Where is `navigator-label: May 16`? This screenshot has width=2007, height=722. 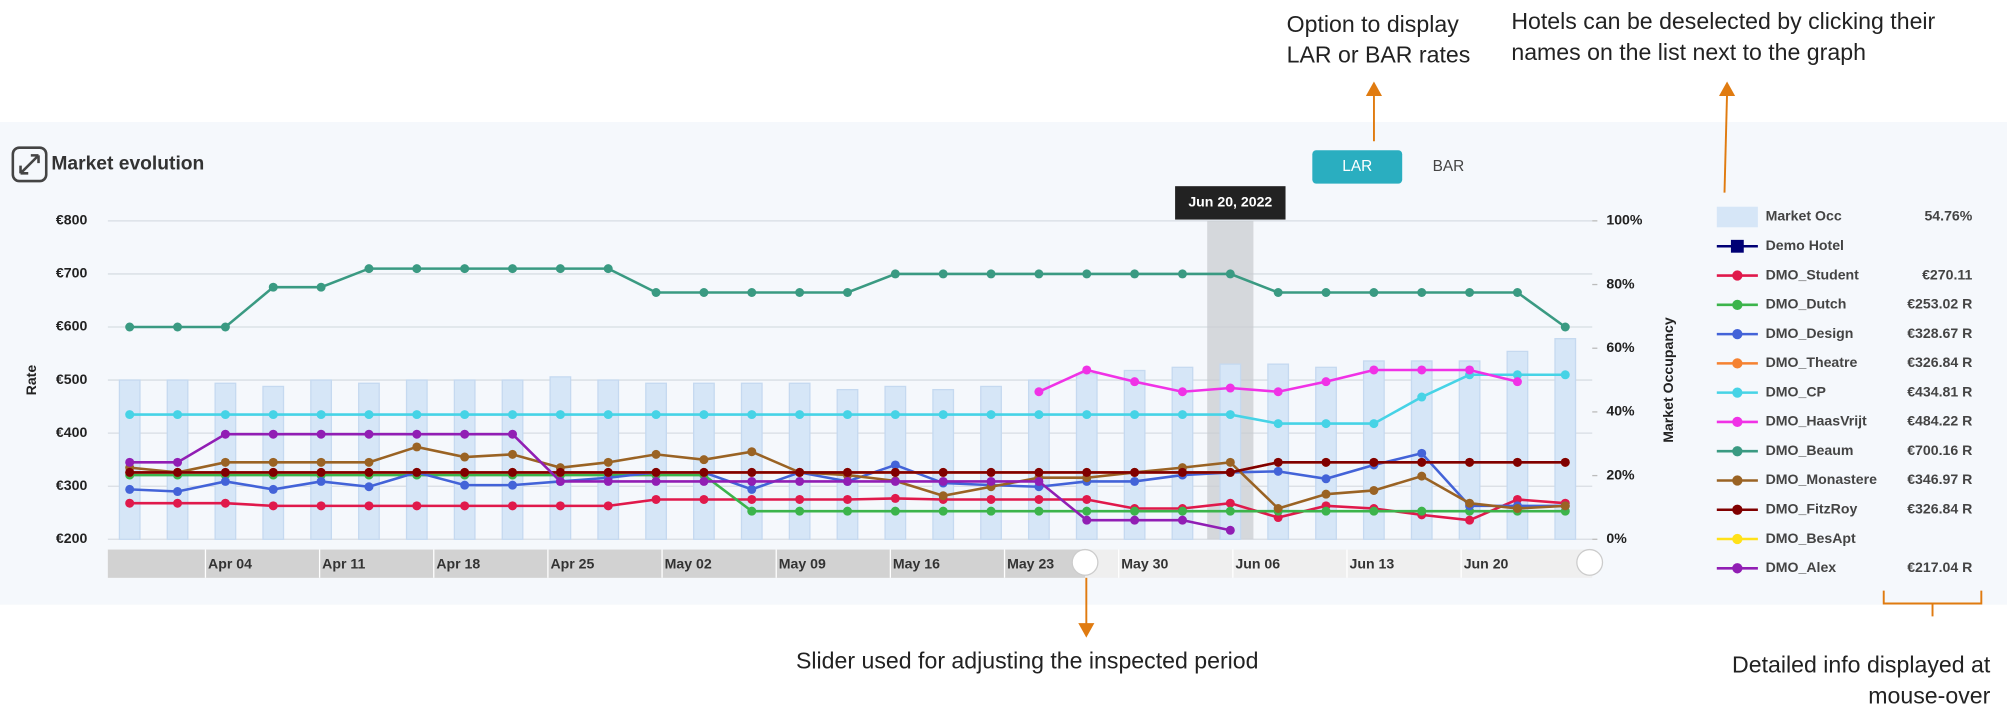
navigator-label: May 16 is located at coordinates (916, 564).